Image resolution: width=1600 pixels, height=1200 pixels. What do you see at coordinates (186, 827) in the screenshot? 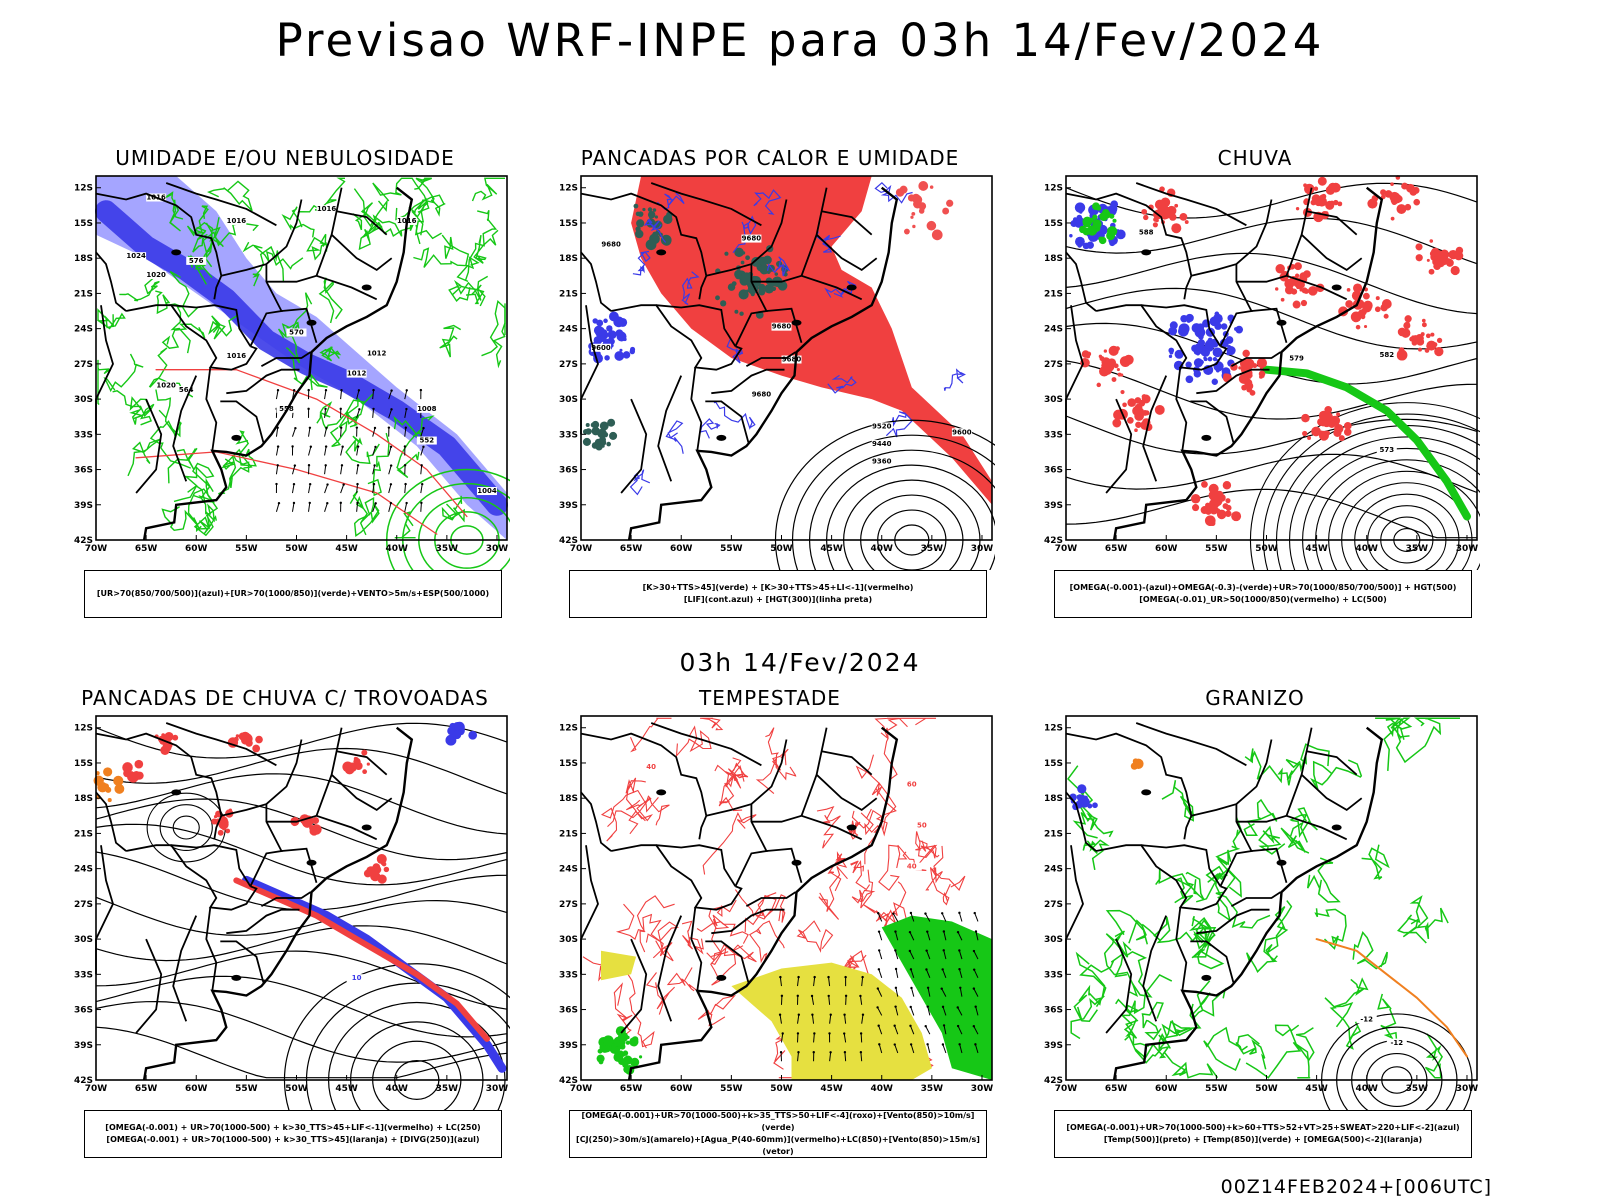
I see `lc250-vortex` at bounding box center [186, 827].